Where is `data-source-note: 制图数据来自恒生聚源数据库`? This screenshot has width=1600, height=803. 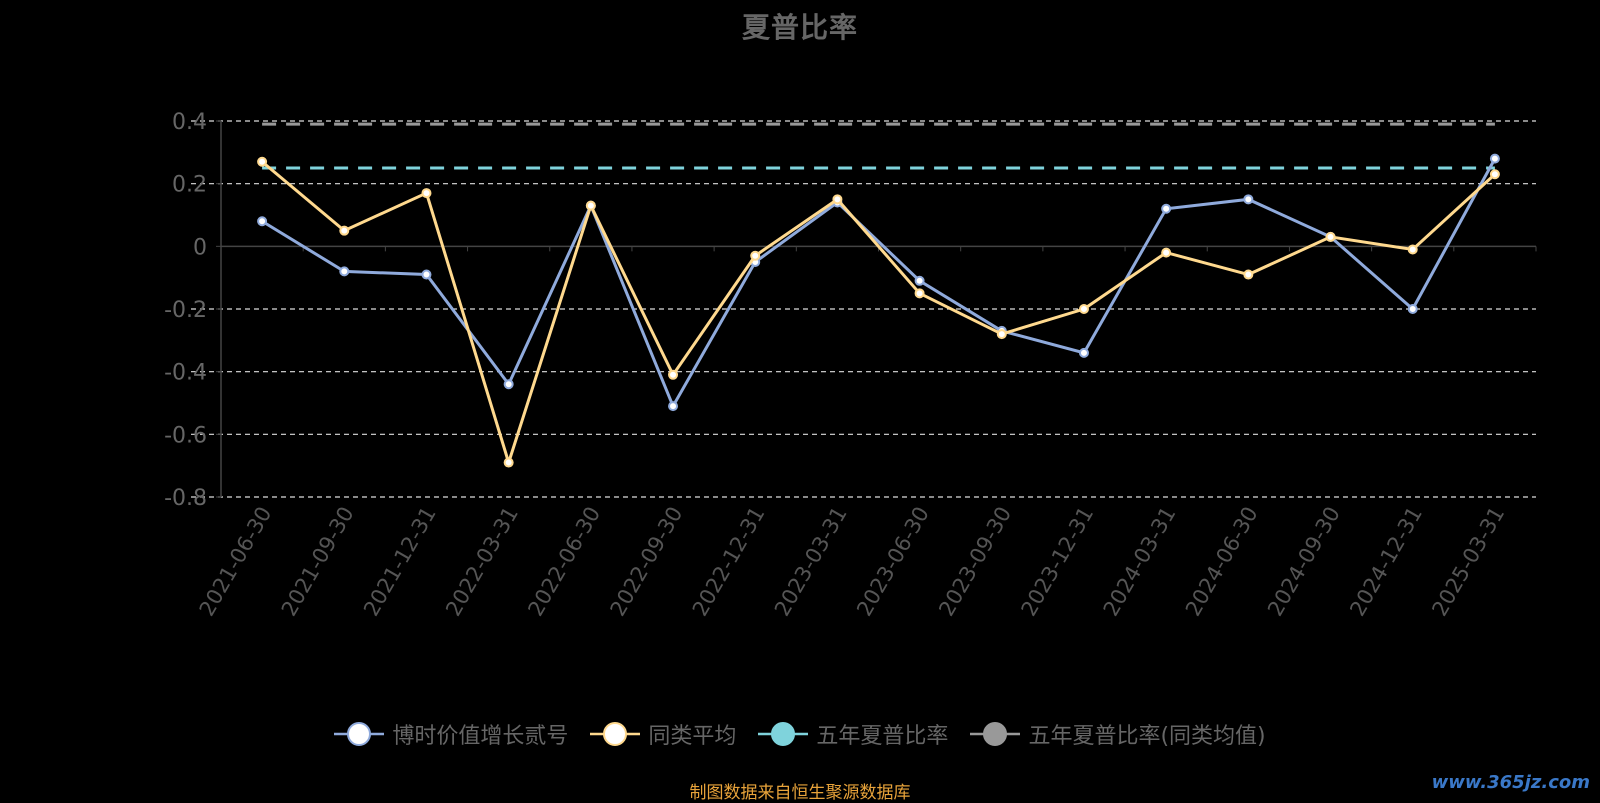 data-source-note: 制图数据来自恒生聚源数据库 is located at coordinates (800, 793).